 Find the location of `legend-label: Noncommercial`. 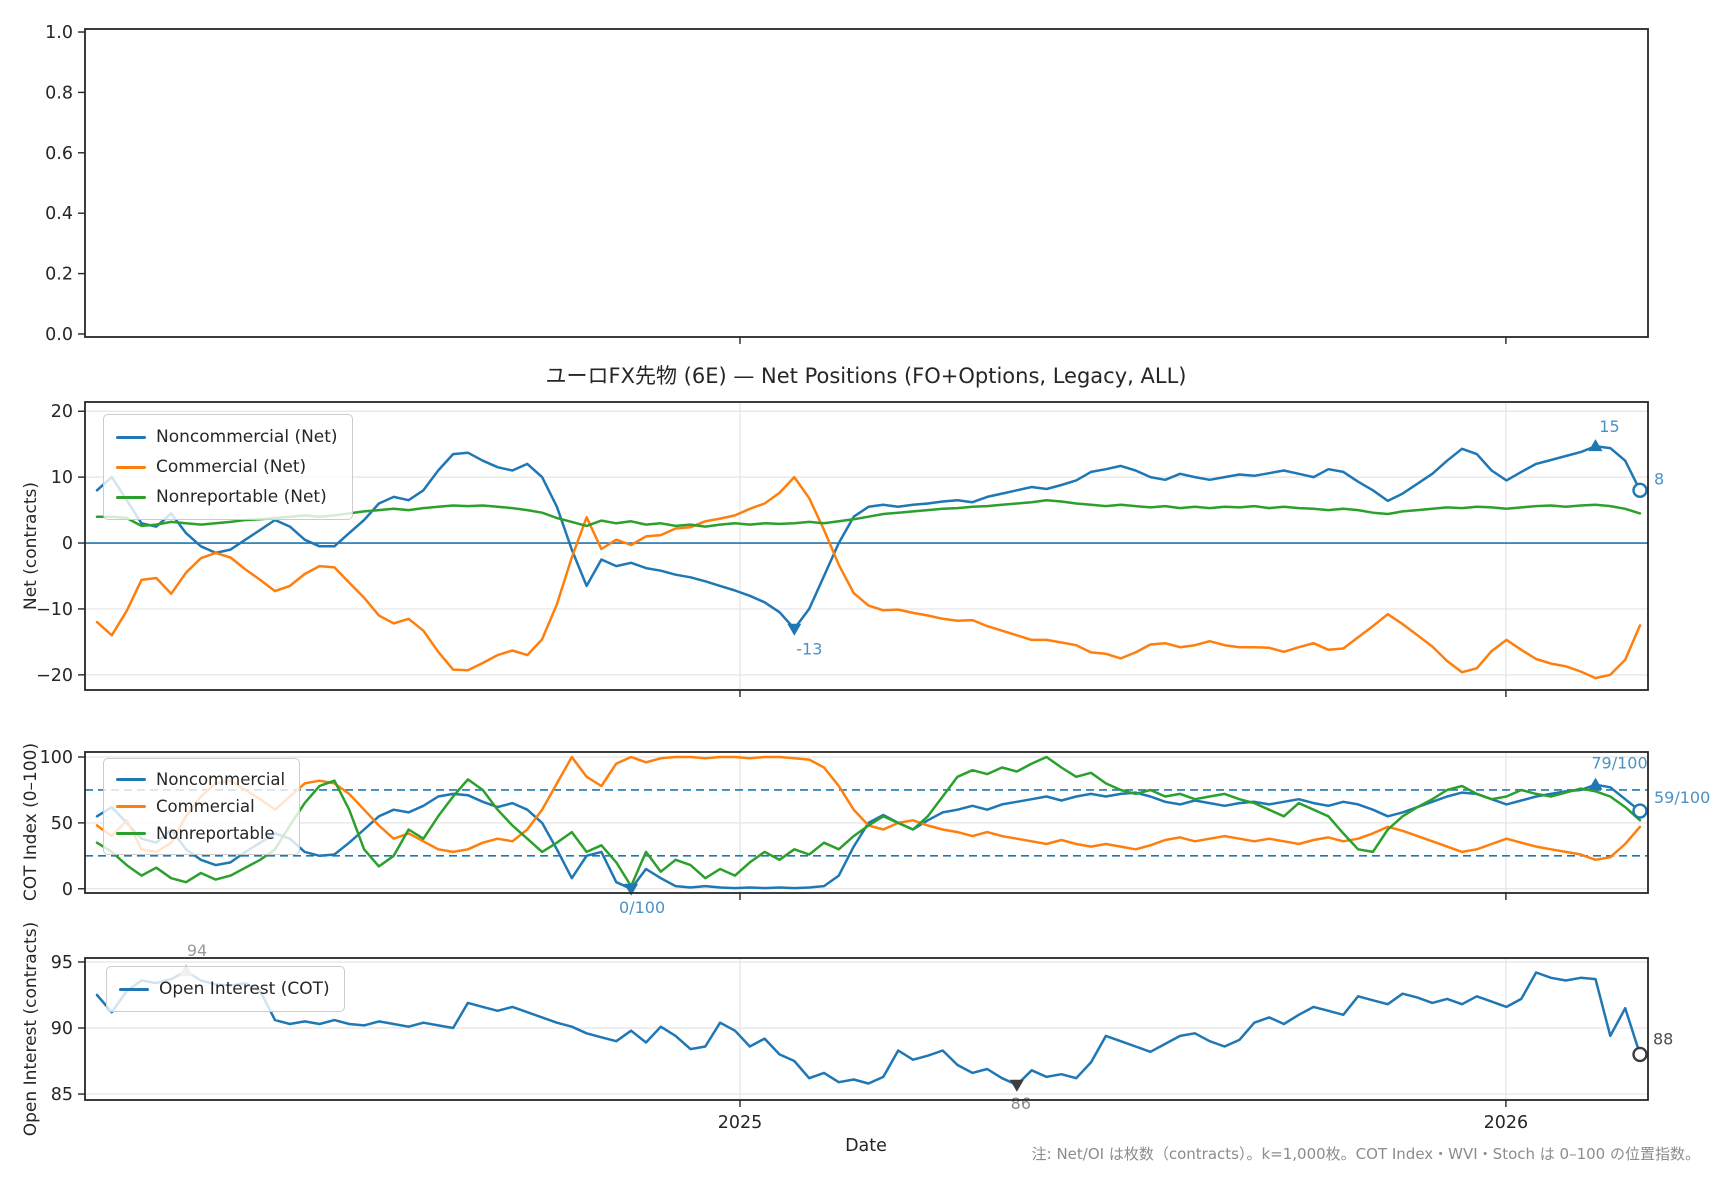

legend-label: Noncommercial is located at coordinates (221, 779).